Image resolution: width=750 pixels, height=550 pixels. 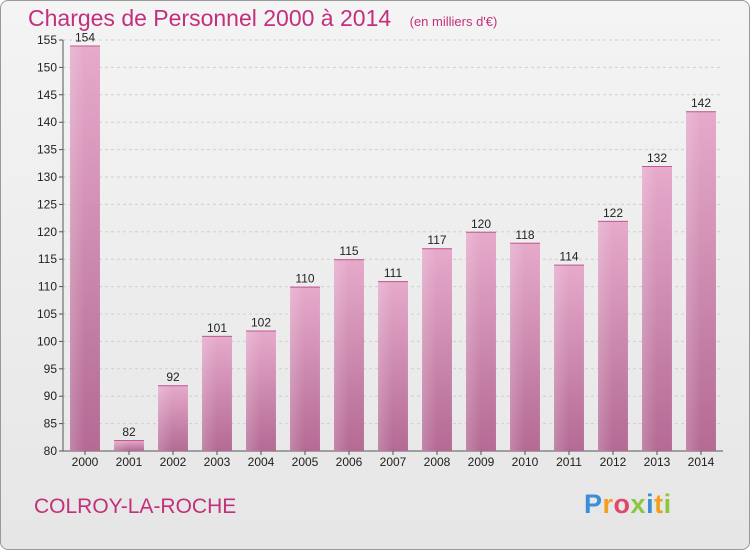 What do you see at coordinates (436, 240) in the screenshot?
I see `value-label-2008: 117` at bounding box center [436, 240].